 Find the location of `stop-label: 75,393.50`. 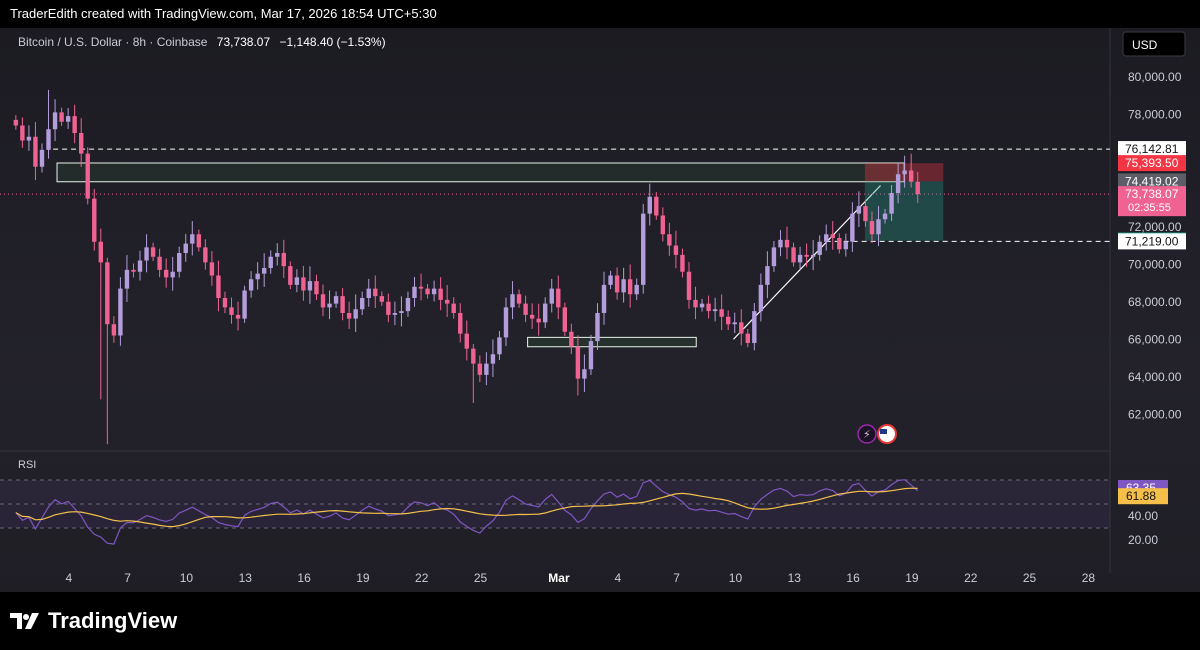

stop-label: 75,393.50 is located at coordinates (1152, 163).